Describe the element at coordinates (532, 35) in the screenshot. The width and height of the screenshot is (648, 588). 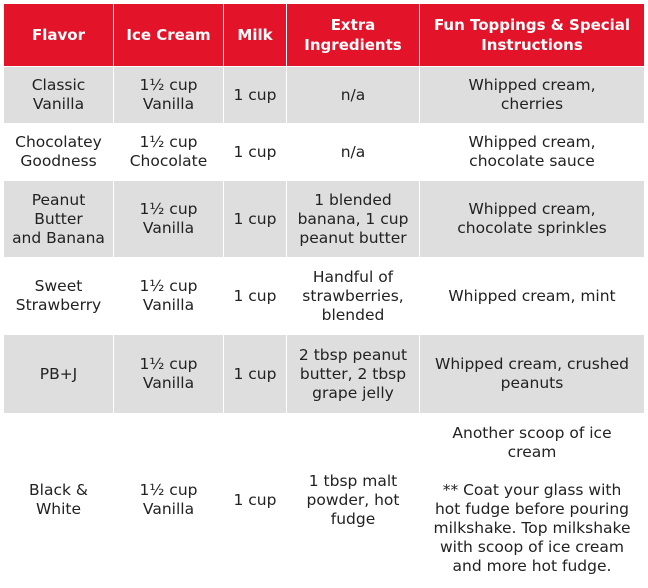
I see `header-toppings: Fun Toppings & Special Instructions` at that location.